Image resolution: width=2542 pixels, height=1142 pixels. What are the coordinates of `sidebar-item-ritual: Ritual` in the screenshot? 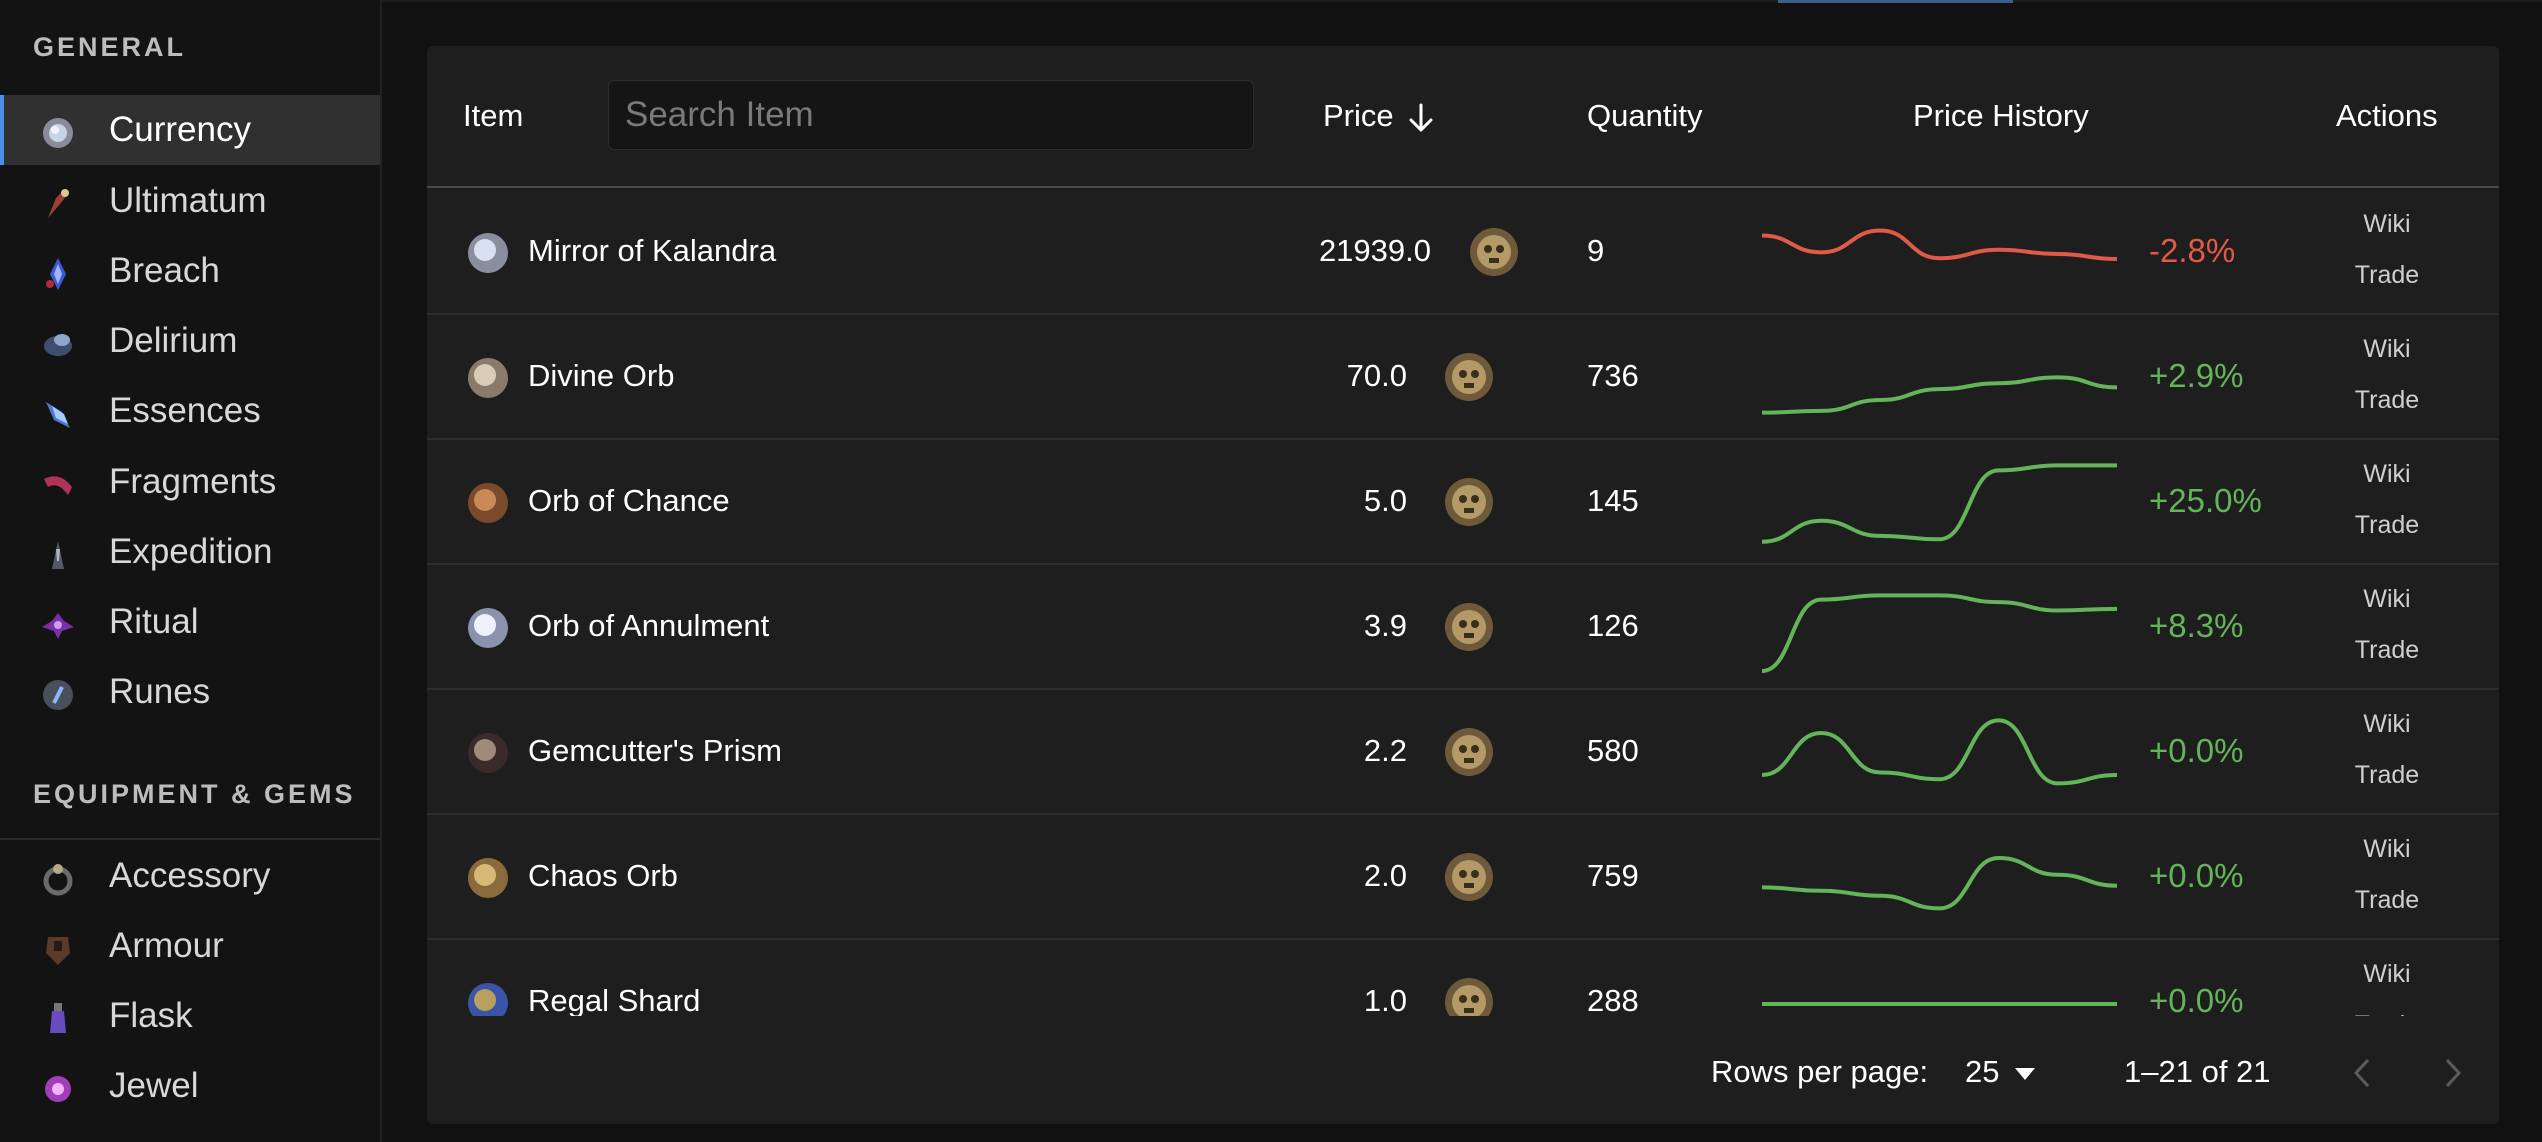 It's located at (190, 622).